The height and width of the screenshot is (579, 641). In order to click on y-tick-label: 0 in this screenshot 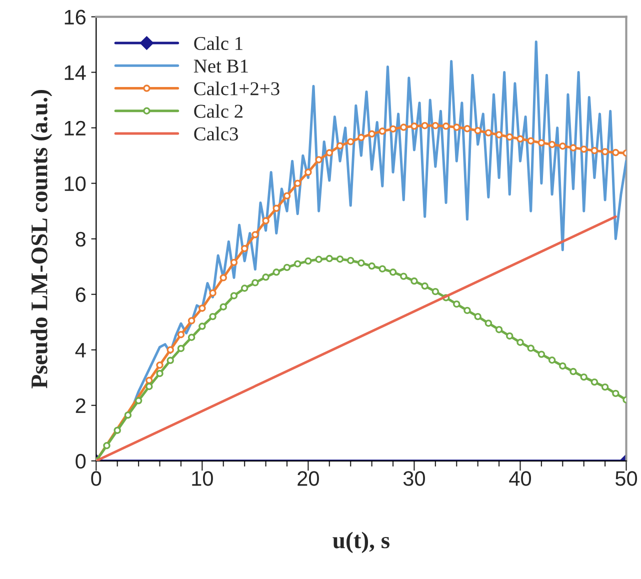, I will do `click(81, 461)`.